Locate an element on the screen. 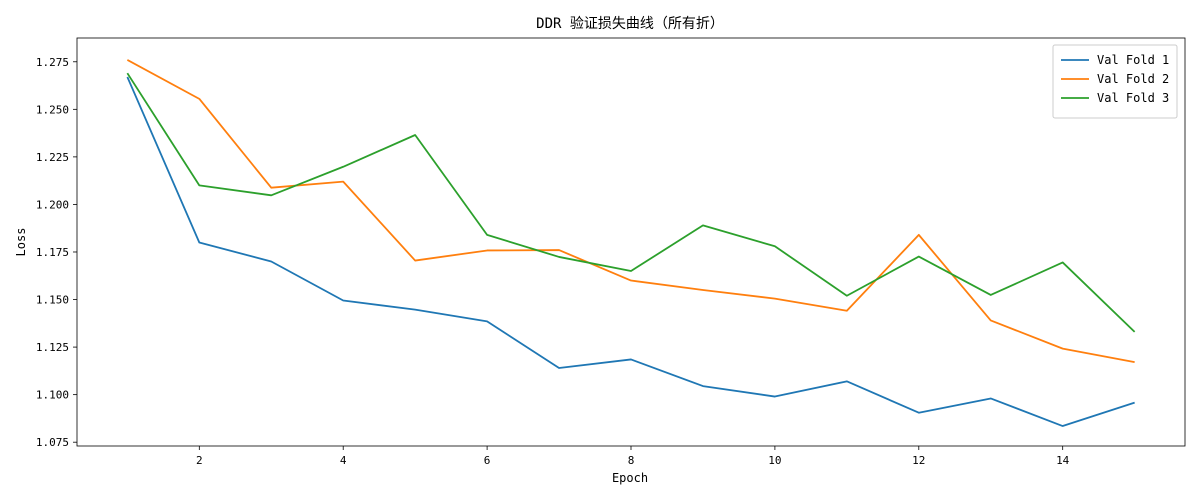 Image resolution: width=1200 pixels, height=504 pixels. y-tick-label: 1.100 is located at coordinates (52, 395).